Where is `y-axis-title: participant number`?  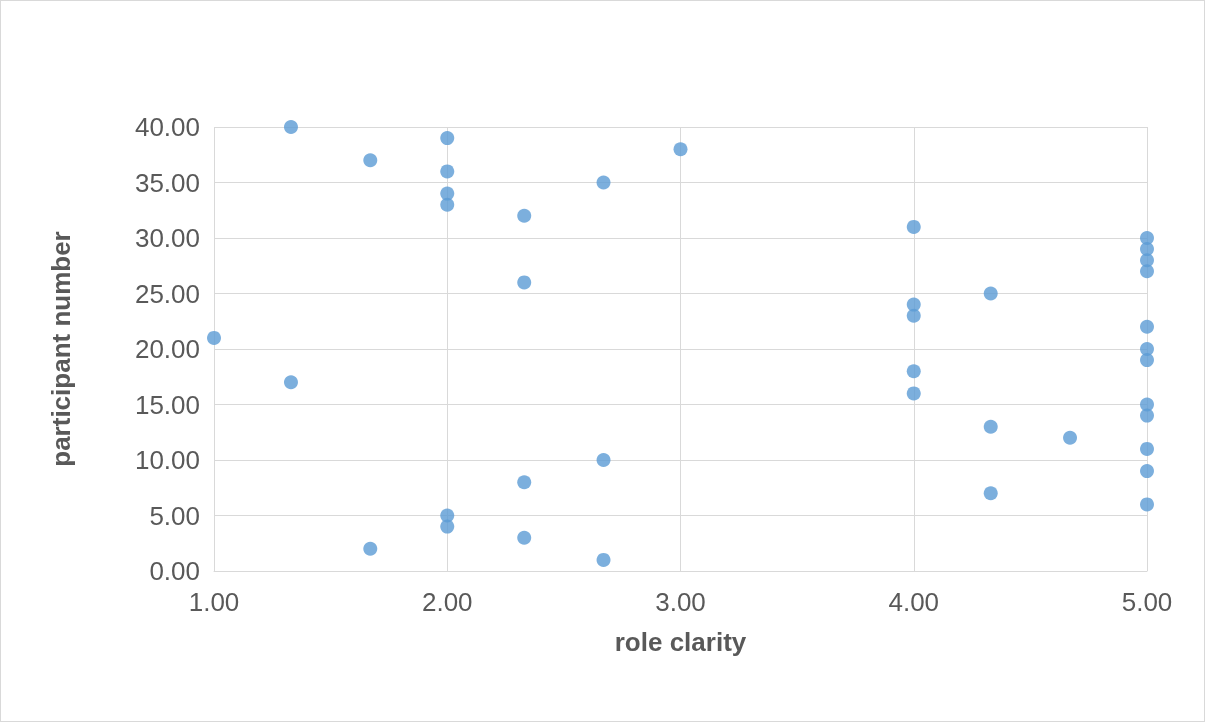
y-axis-title: participant number is located at coordinates (61, 349).